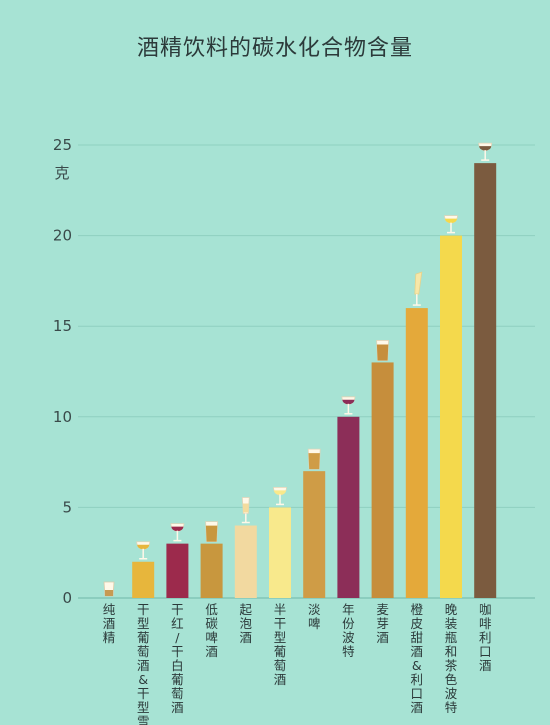  I want to click on y-tick-label: 20, so click(62, 236).